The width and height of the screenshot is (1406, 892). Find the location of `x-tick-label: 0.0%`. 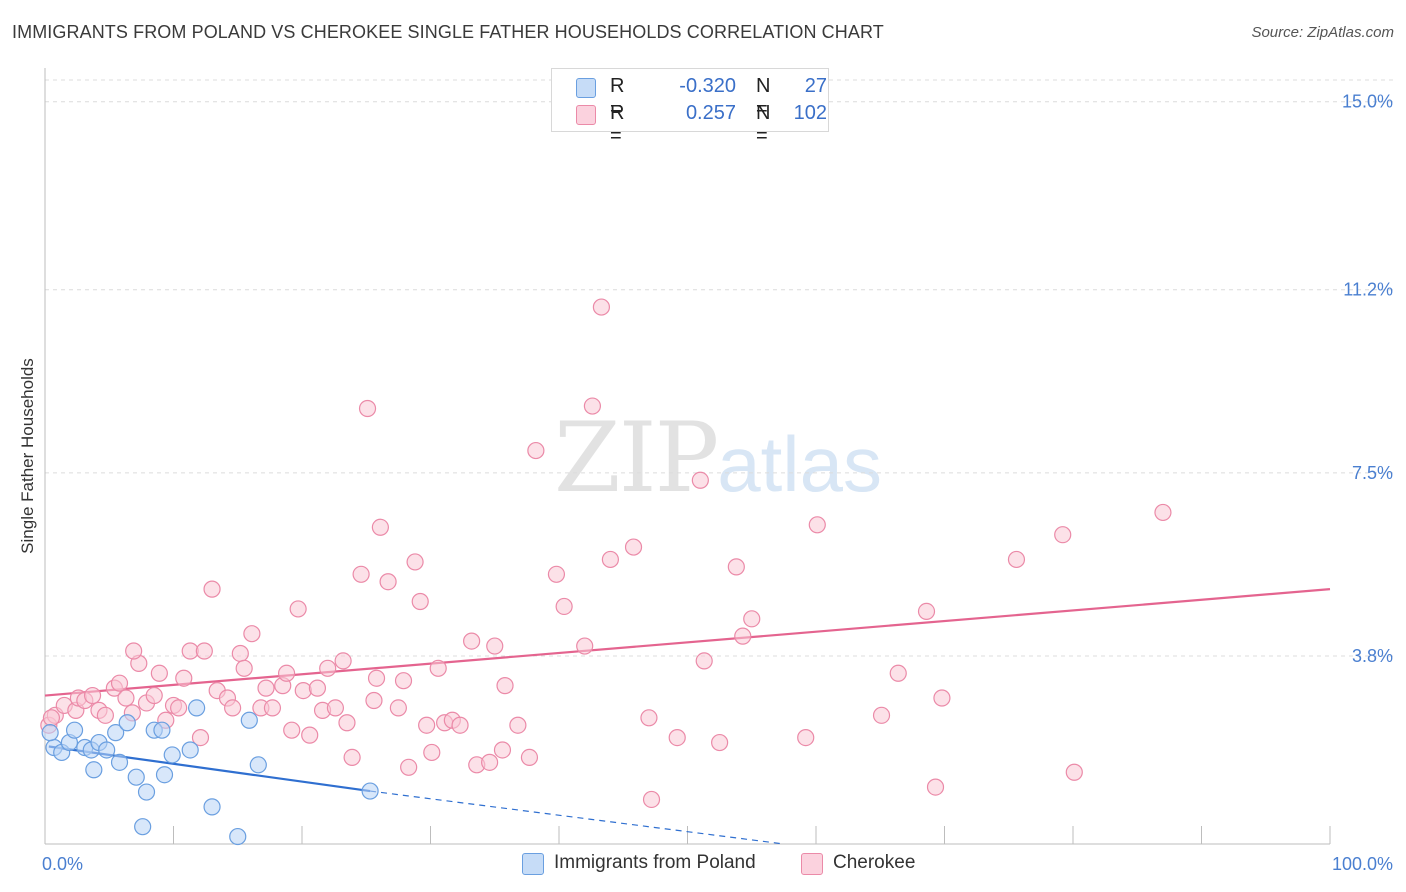

x-tick-label: 0.0% is located at coordinates (62, 864).